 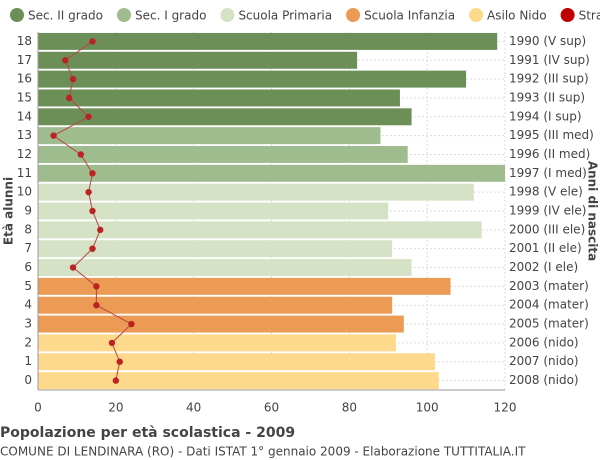 I want to click on y-tick-label: 8, so click(x=28, y=229).